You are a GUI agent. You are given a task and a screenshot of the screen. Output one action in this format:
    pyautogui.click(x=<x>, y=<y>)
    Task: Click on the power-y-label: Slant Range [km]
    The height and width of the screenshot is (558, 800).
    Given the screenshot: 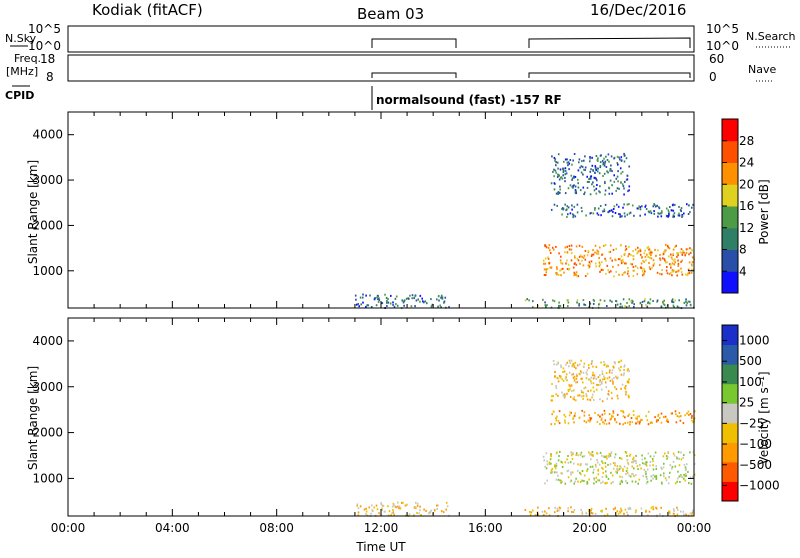 What is the action you would take?
    pyautogui.click(x=33, y=212)
    